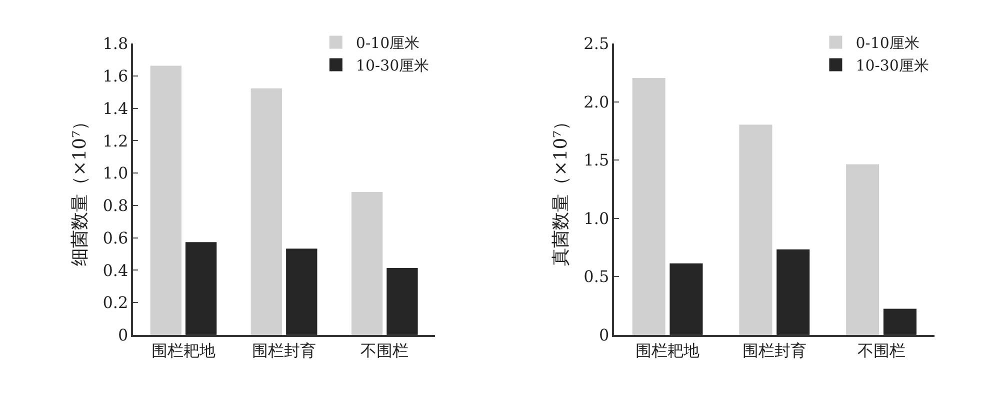 This screenshot has height=410, width=983. What do you see at coordinates (597, 276) in the screenshot?
I see `y-tick-label: 0.5` at bounding box center [597, 276].